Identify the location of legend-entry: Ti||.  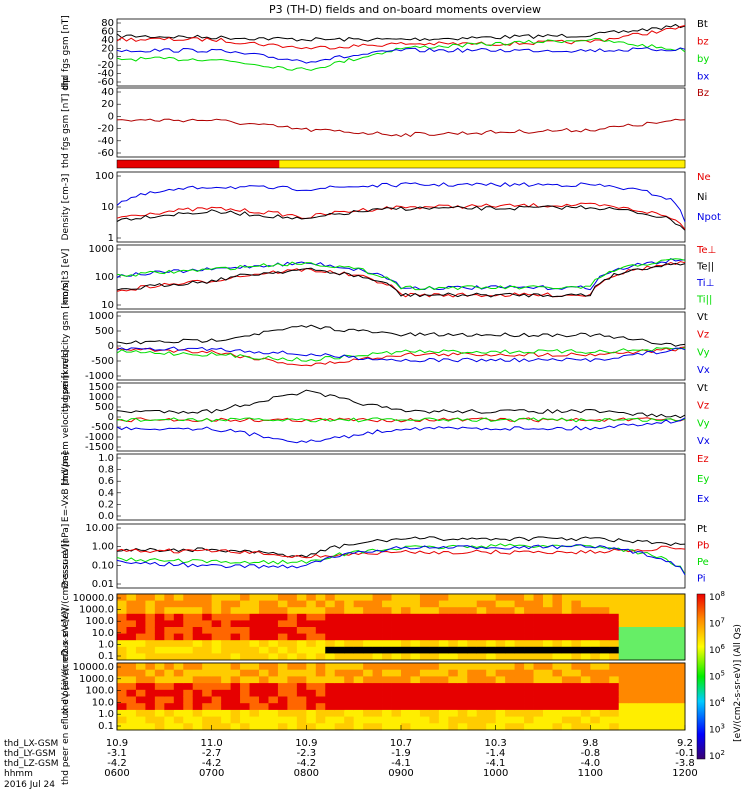
(704, 300).